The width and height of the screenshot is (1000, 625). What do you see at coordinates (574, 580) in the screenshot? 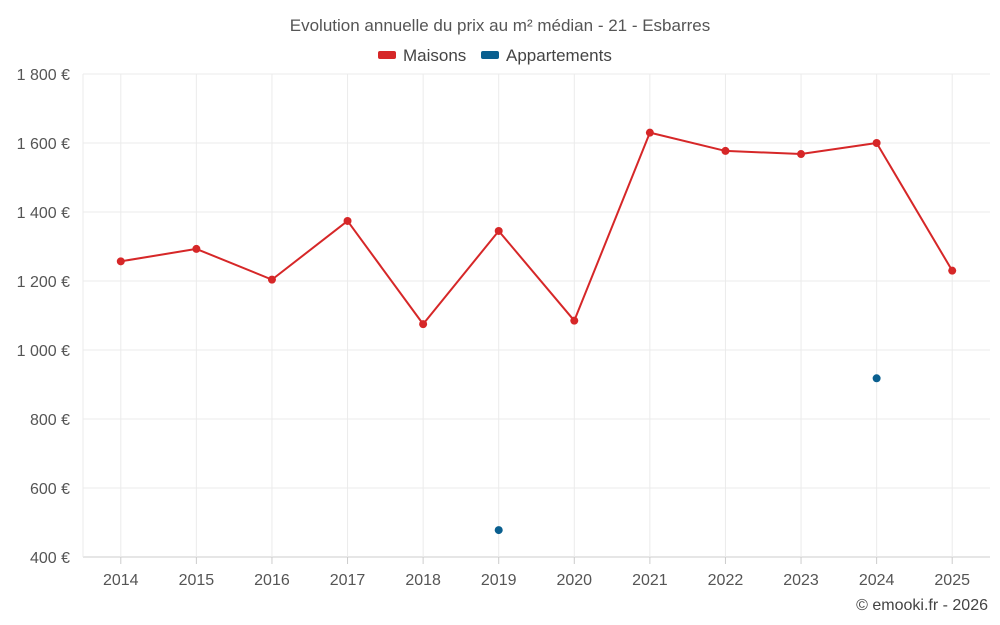
I see `x-tick-label: 2020` at bounding box center [574, 580].